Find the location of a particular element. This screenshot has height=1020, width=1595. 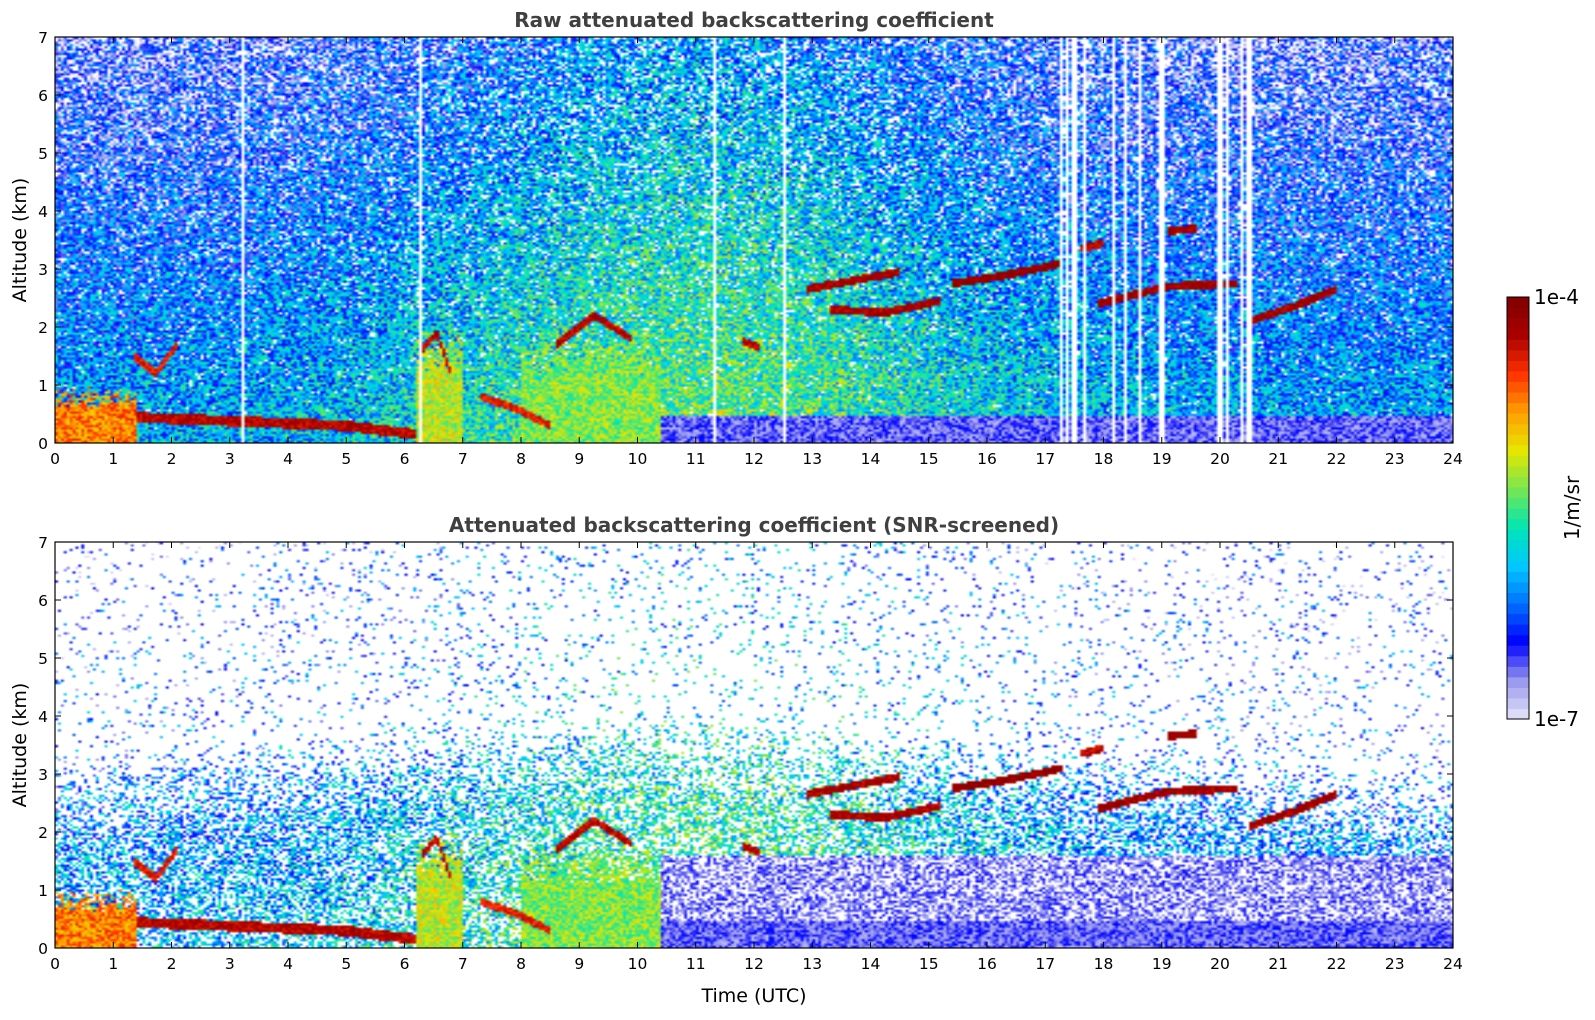

x-tick-label: 15 is located at coordinates (929, 459).